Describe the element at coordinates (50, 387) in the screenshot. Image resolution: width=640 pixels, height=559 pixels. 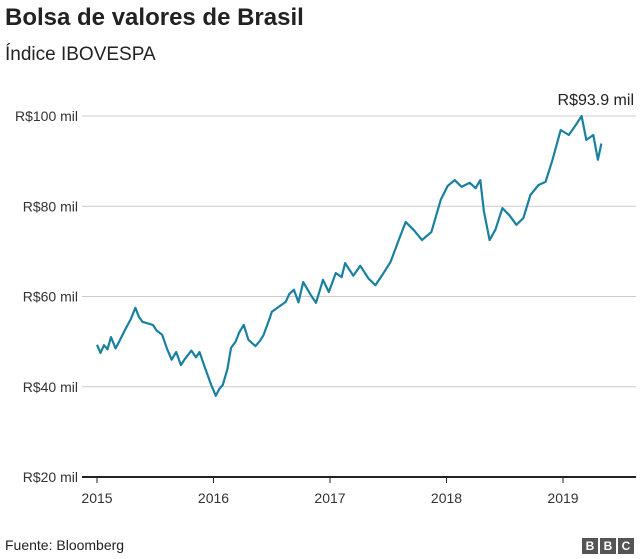
I see `y-tick-label: R$40 mil` at that location.